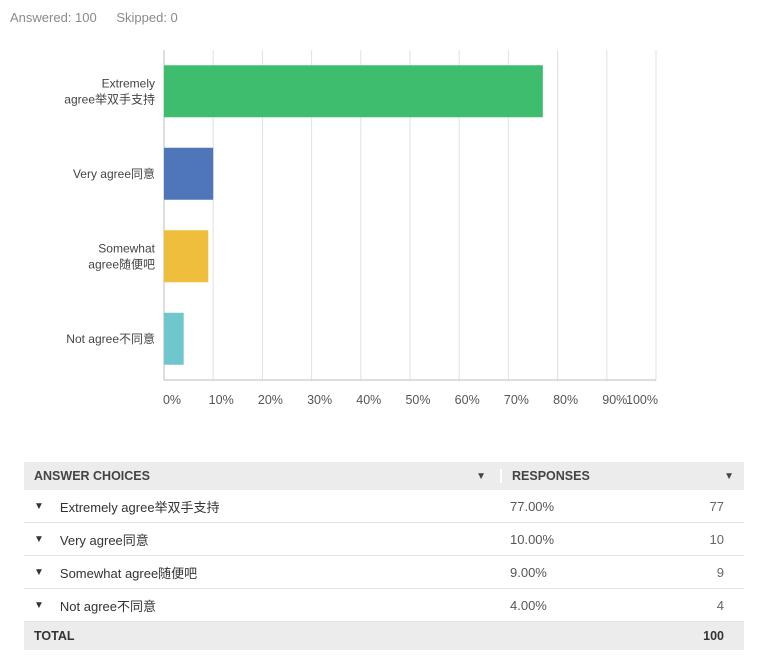 The width and height of the screenshot is (759, 655). What do you see at coordinates (713, 636) in the screenshot?
I see `total-count: 100` at bounding box center [713, 636].